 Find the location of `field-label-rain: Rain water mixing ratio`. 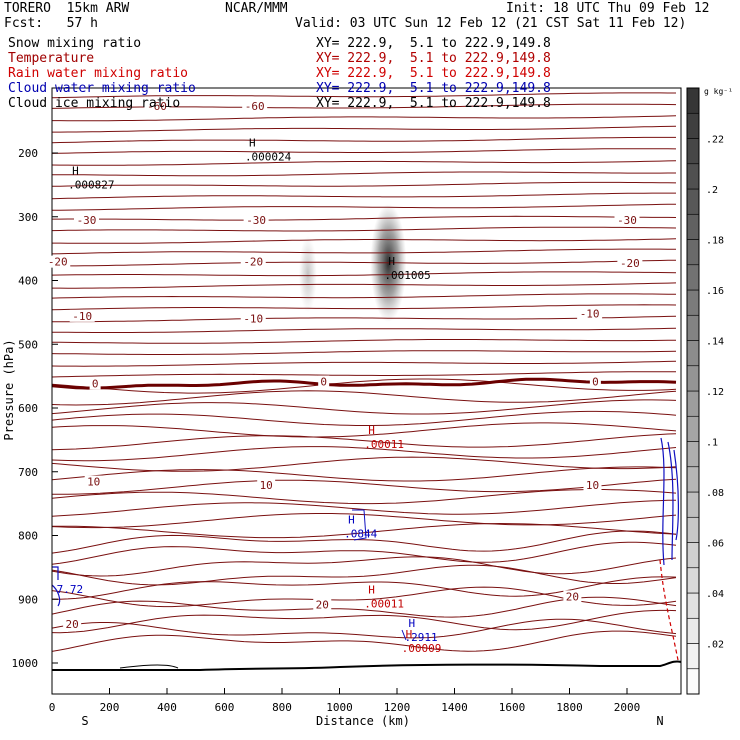

field-label-rain: Rain water mixing ratio is located at coordinates (98, 73).